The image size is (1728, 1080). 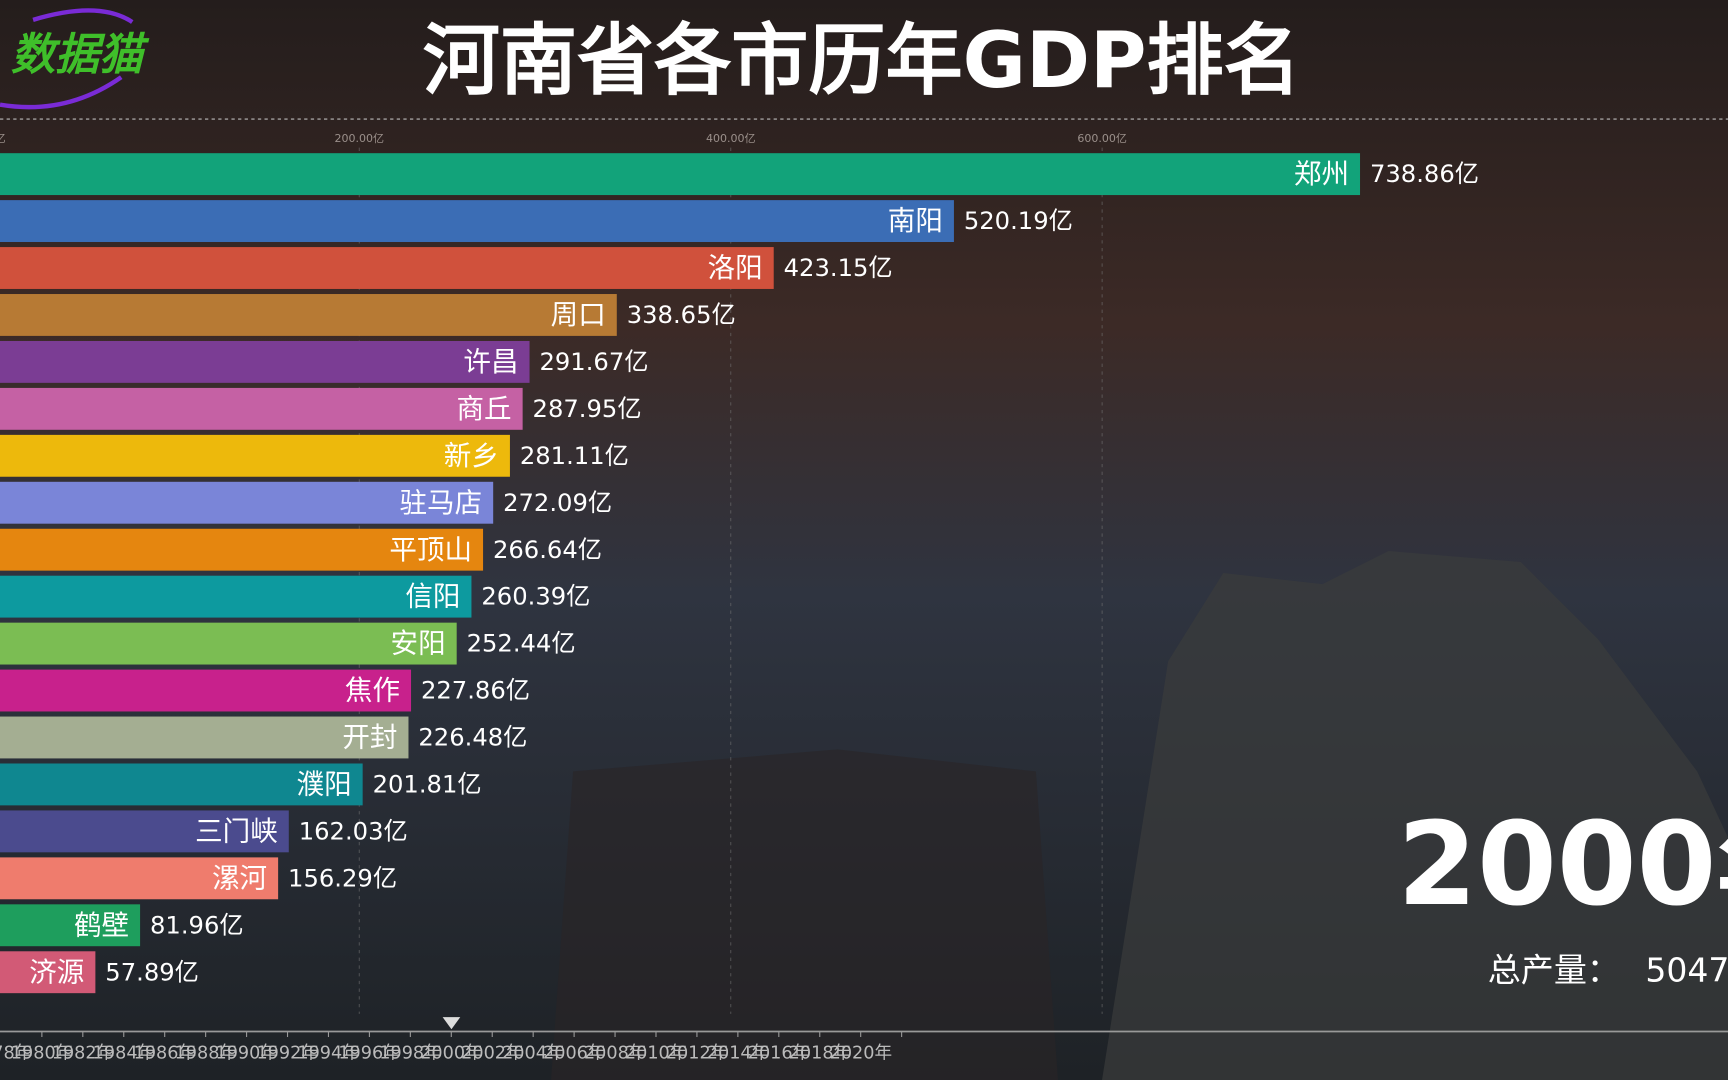 I want to click on bar-value-label: 252.44亿, so click(x=521, y=643).